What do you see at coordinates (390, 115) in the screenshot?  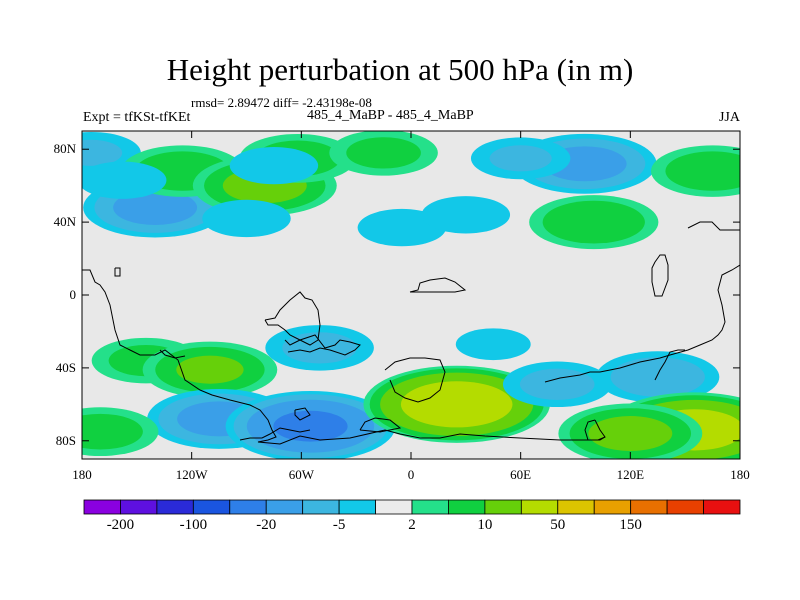 I see `runs-label: 485_4_MaBP - 485_4_MaBP` at bounding box center [390, 115].